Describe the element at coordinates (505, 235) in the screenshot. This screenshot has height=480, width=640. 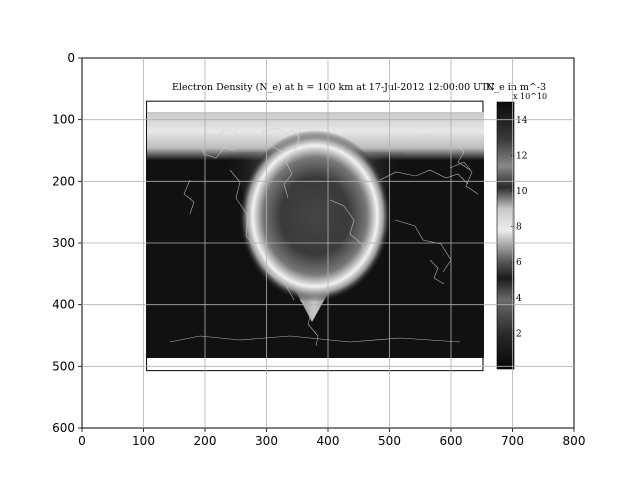
I see `colorbar` at that location.